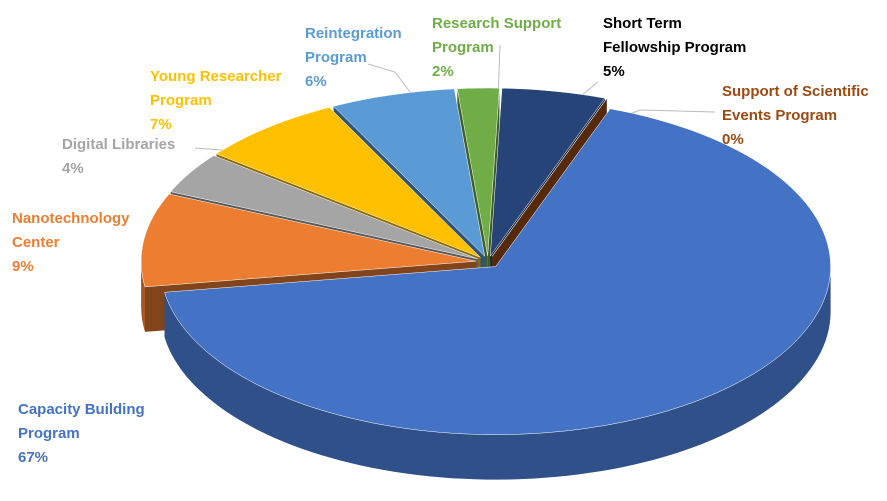 The height and width of the screenshot is (501, 887). I want to click on slice-wall, so click(493, 194).